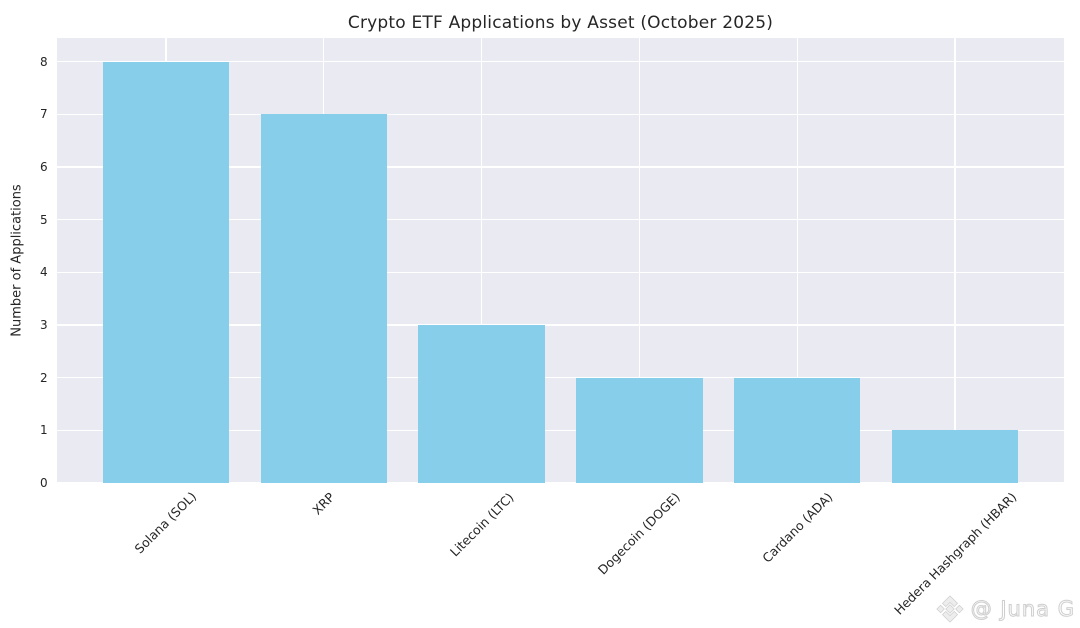  I want to click on bar-XRP, so click(323, 298).